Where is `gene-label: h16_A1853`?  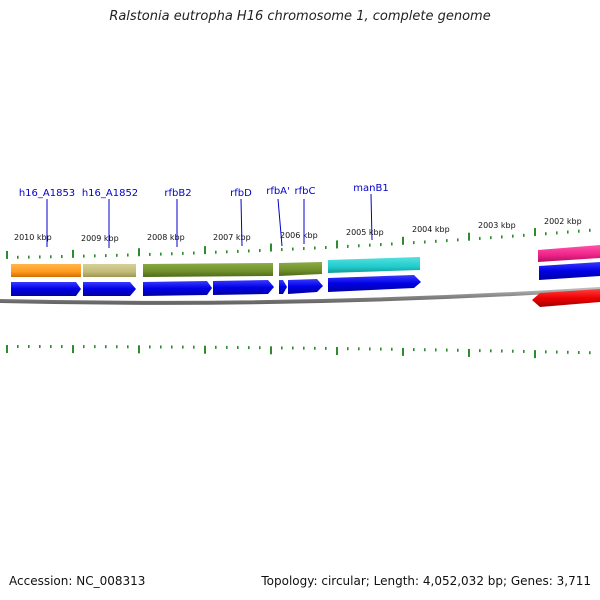
gene-label: h16_A1853 is located at coordinates (47, 193).